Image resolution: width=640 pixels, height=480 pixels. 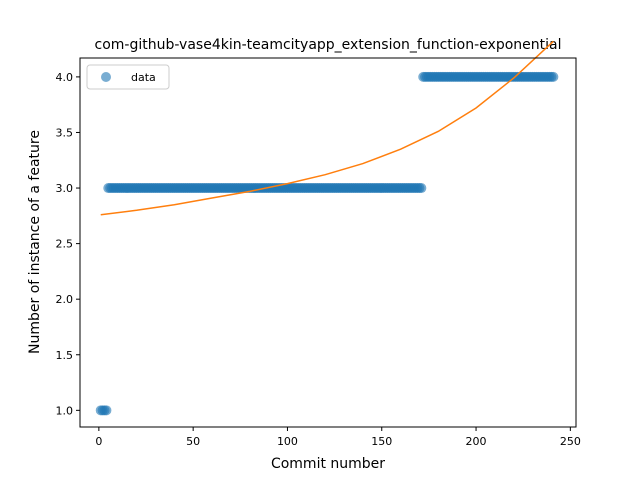 I want to click on x-tick-label: 0, so click(x=98, y=441).